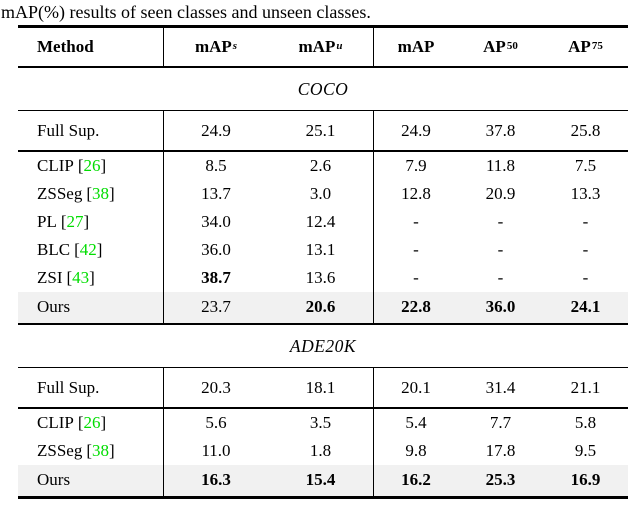  I want to click on table-row: Ours 16.3 15.4 16.2 25.3 16.9, so click(323, 480).